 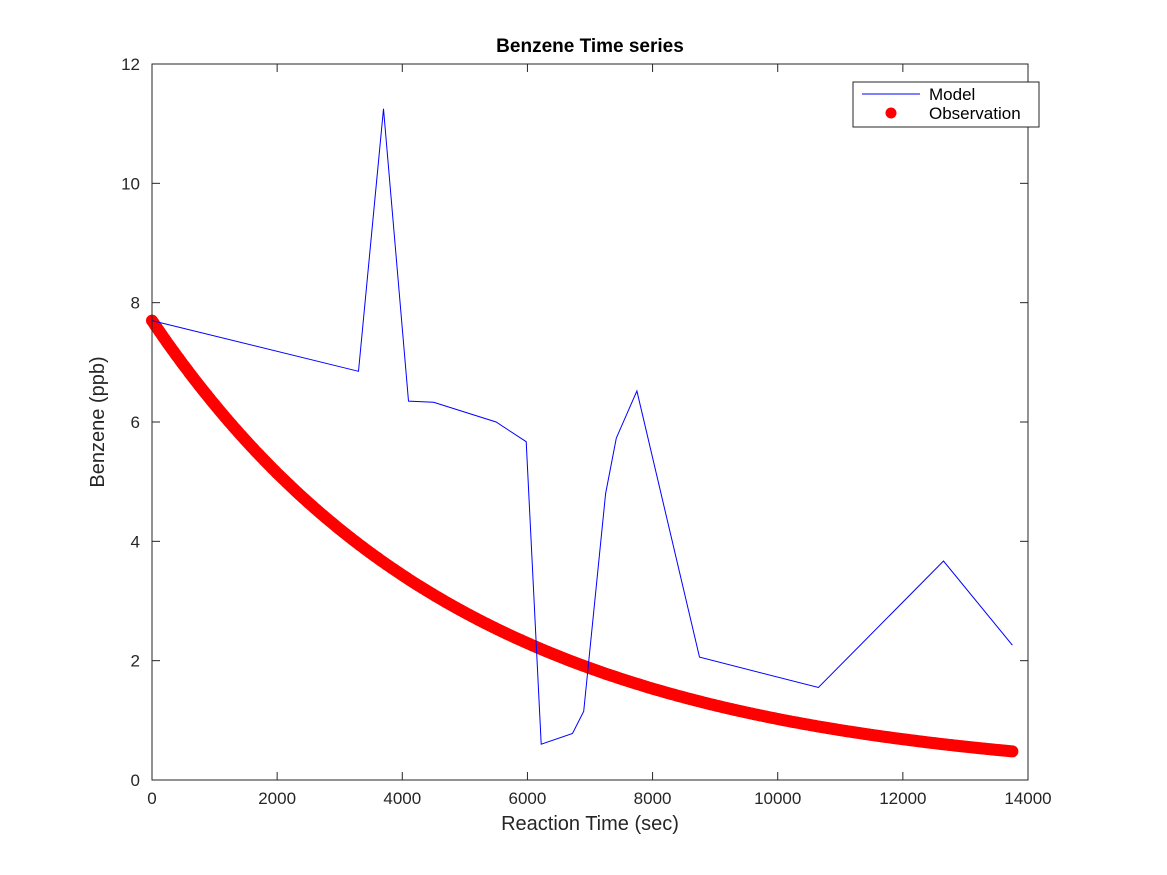 What do you see at coordinates (277, 798) in the screenshot?
I see `x-tick-label: 2000` at bounding box center [277, 798].